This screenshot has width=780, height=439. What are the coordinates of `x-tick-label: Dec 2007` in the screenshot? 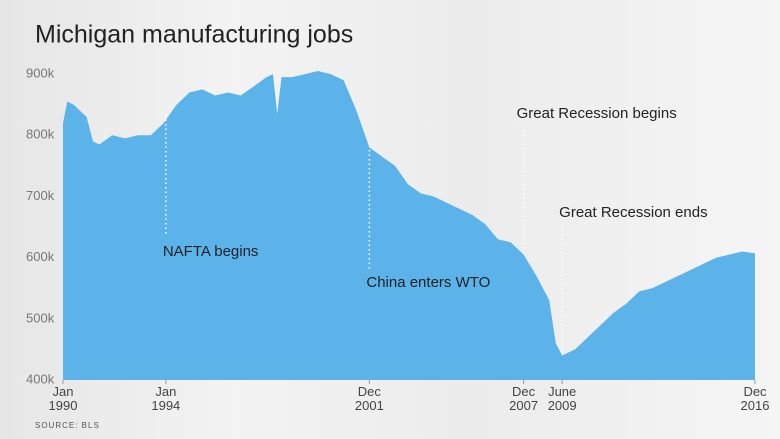 It's located at (524, 398).